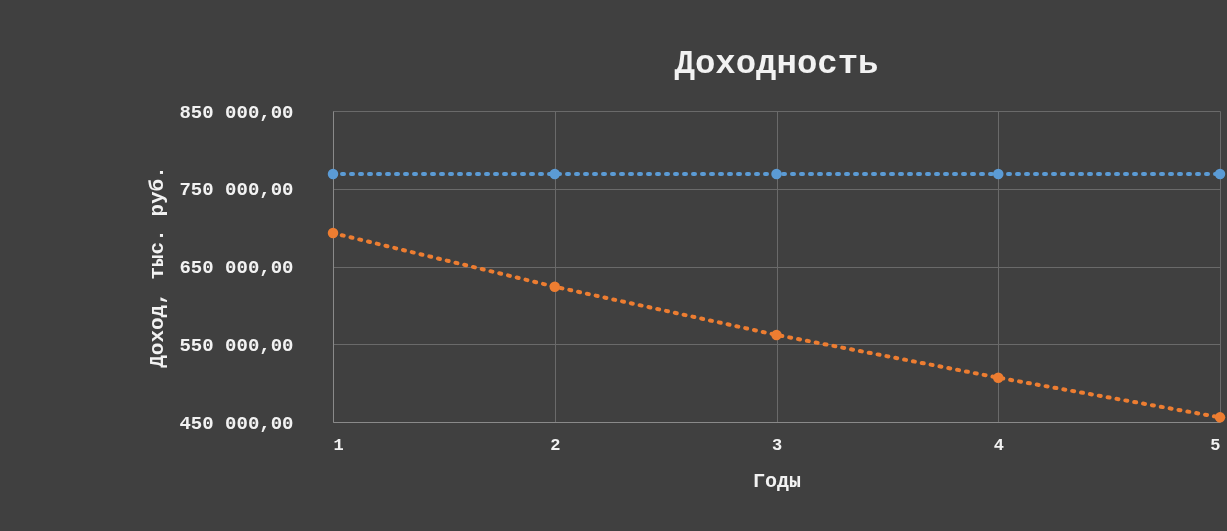  Describe the element at coordinates (777, 445) in the screenshot. I see `x-tick-label: 3` at that location.